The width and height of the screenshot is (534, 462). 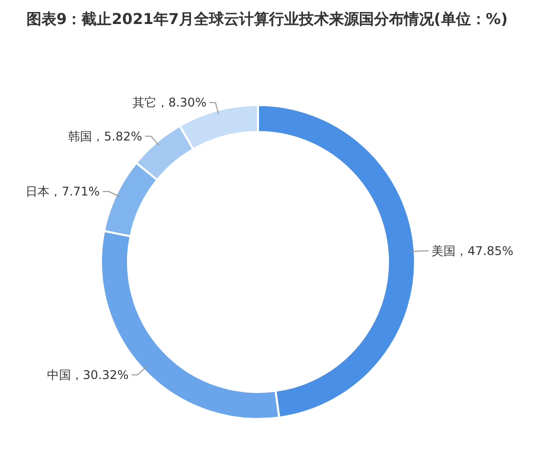 What do you see at coordinates (473, 251) in the screenshot?
I see `slice-label: 美国，47.85%` at bounding box center [473, 251].